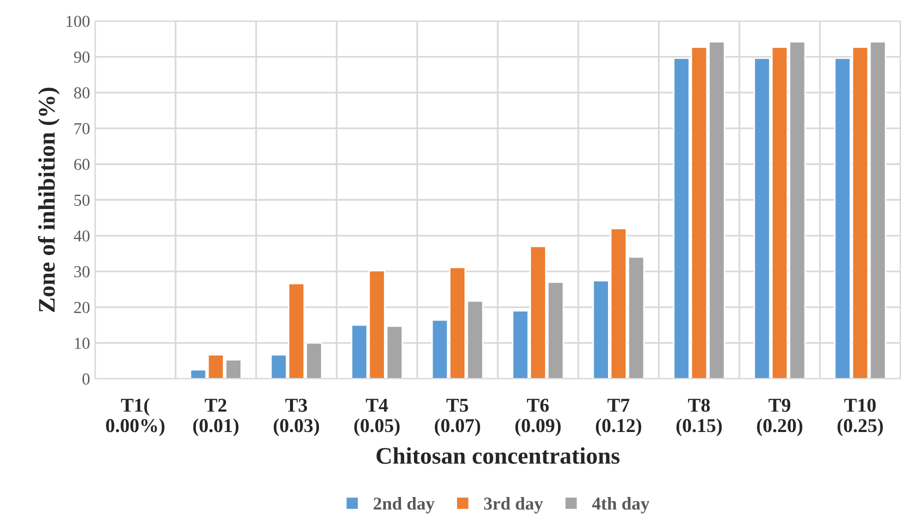 This screenshot has height=526, width=905. What do you see at coordinates (699, 417) in the screenshot?
I see `x-tick-label: T8 (0.15)` at bounding box center [699, 417].